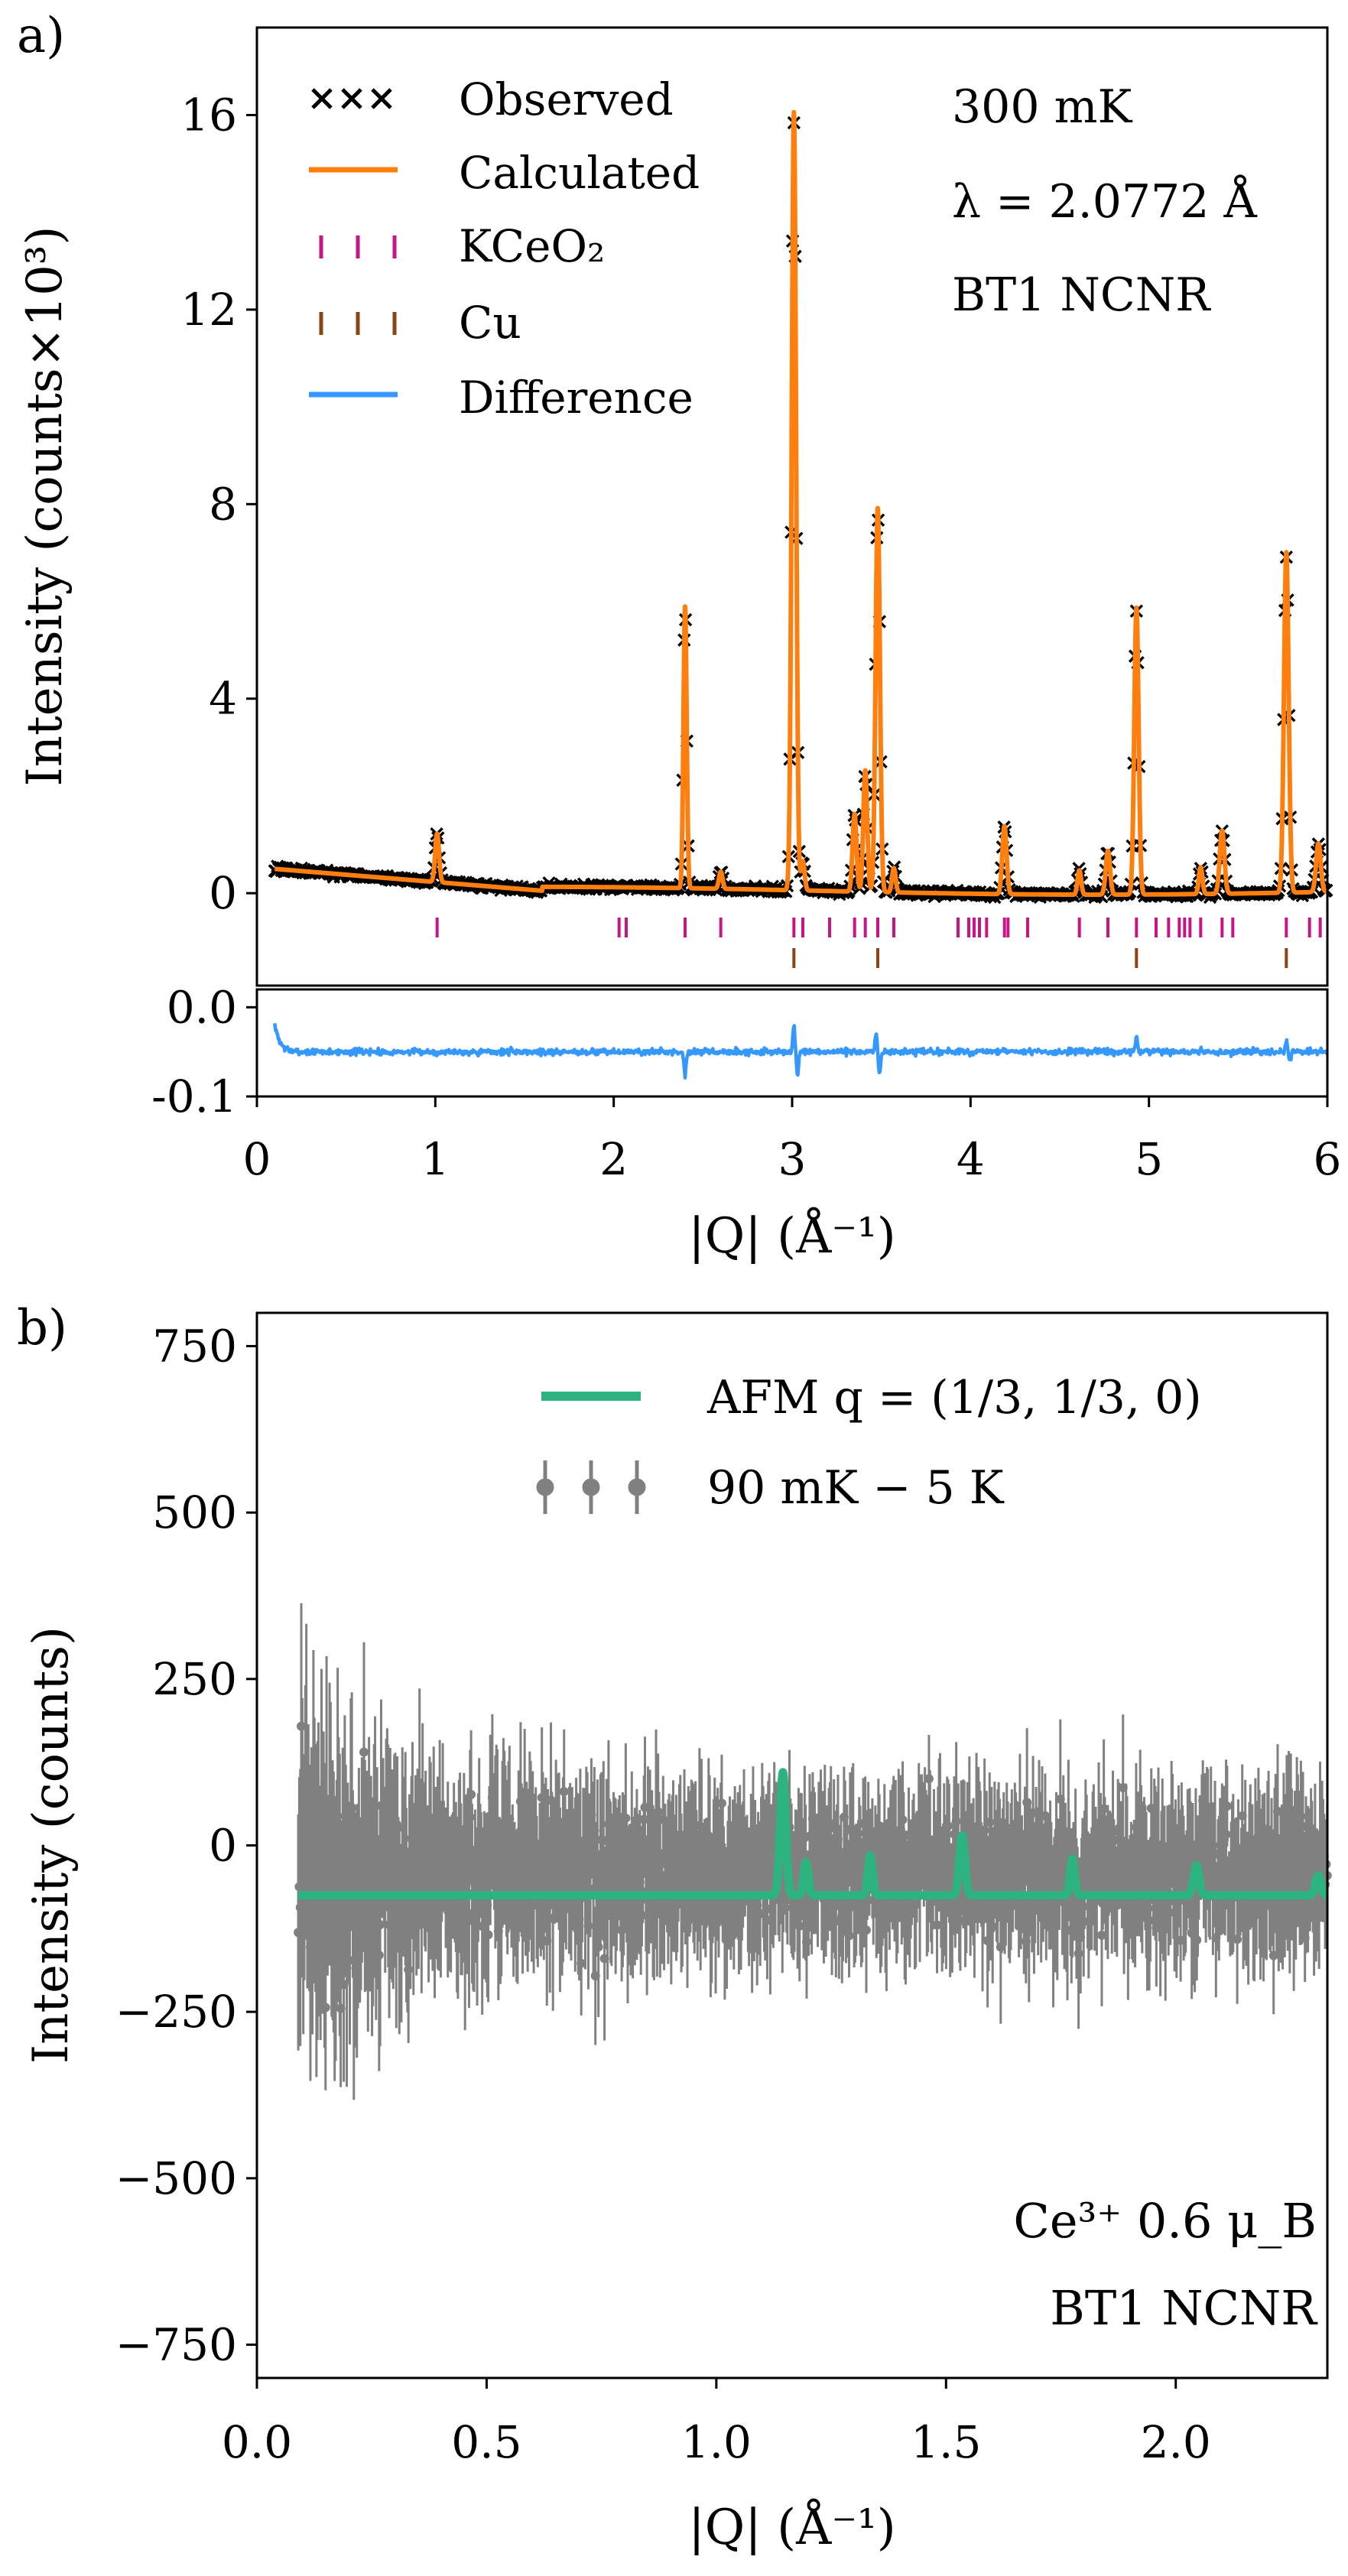 This screenshot has width=1348, height=2576. I want to click on panel-a-diff-frame, so click(792, 1043).